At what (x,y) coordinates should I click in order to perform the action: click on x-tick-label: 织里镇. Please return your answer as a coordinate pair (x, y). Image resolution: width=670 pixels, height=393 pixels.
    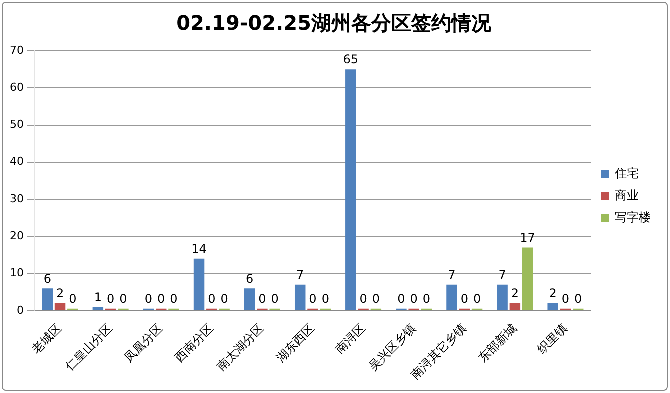
    Looking at the image, I should click on (552, 339).